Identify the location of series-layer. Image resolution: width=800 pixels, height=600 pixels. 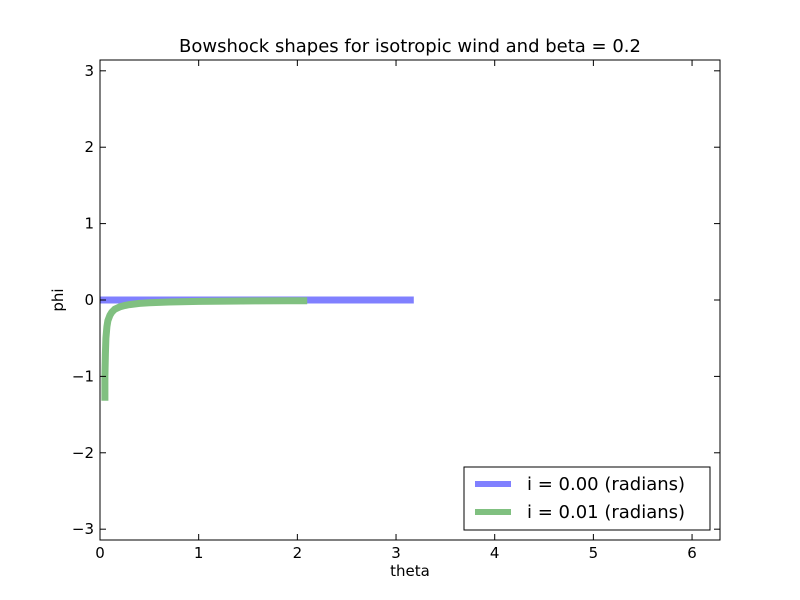
(257, 348).